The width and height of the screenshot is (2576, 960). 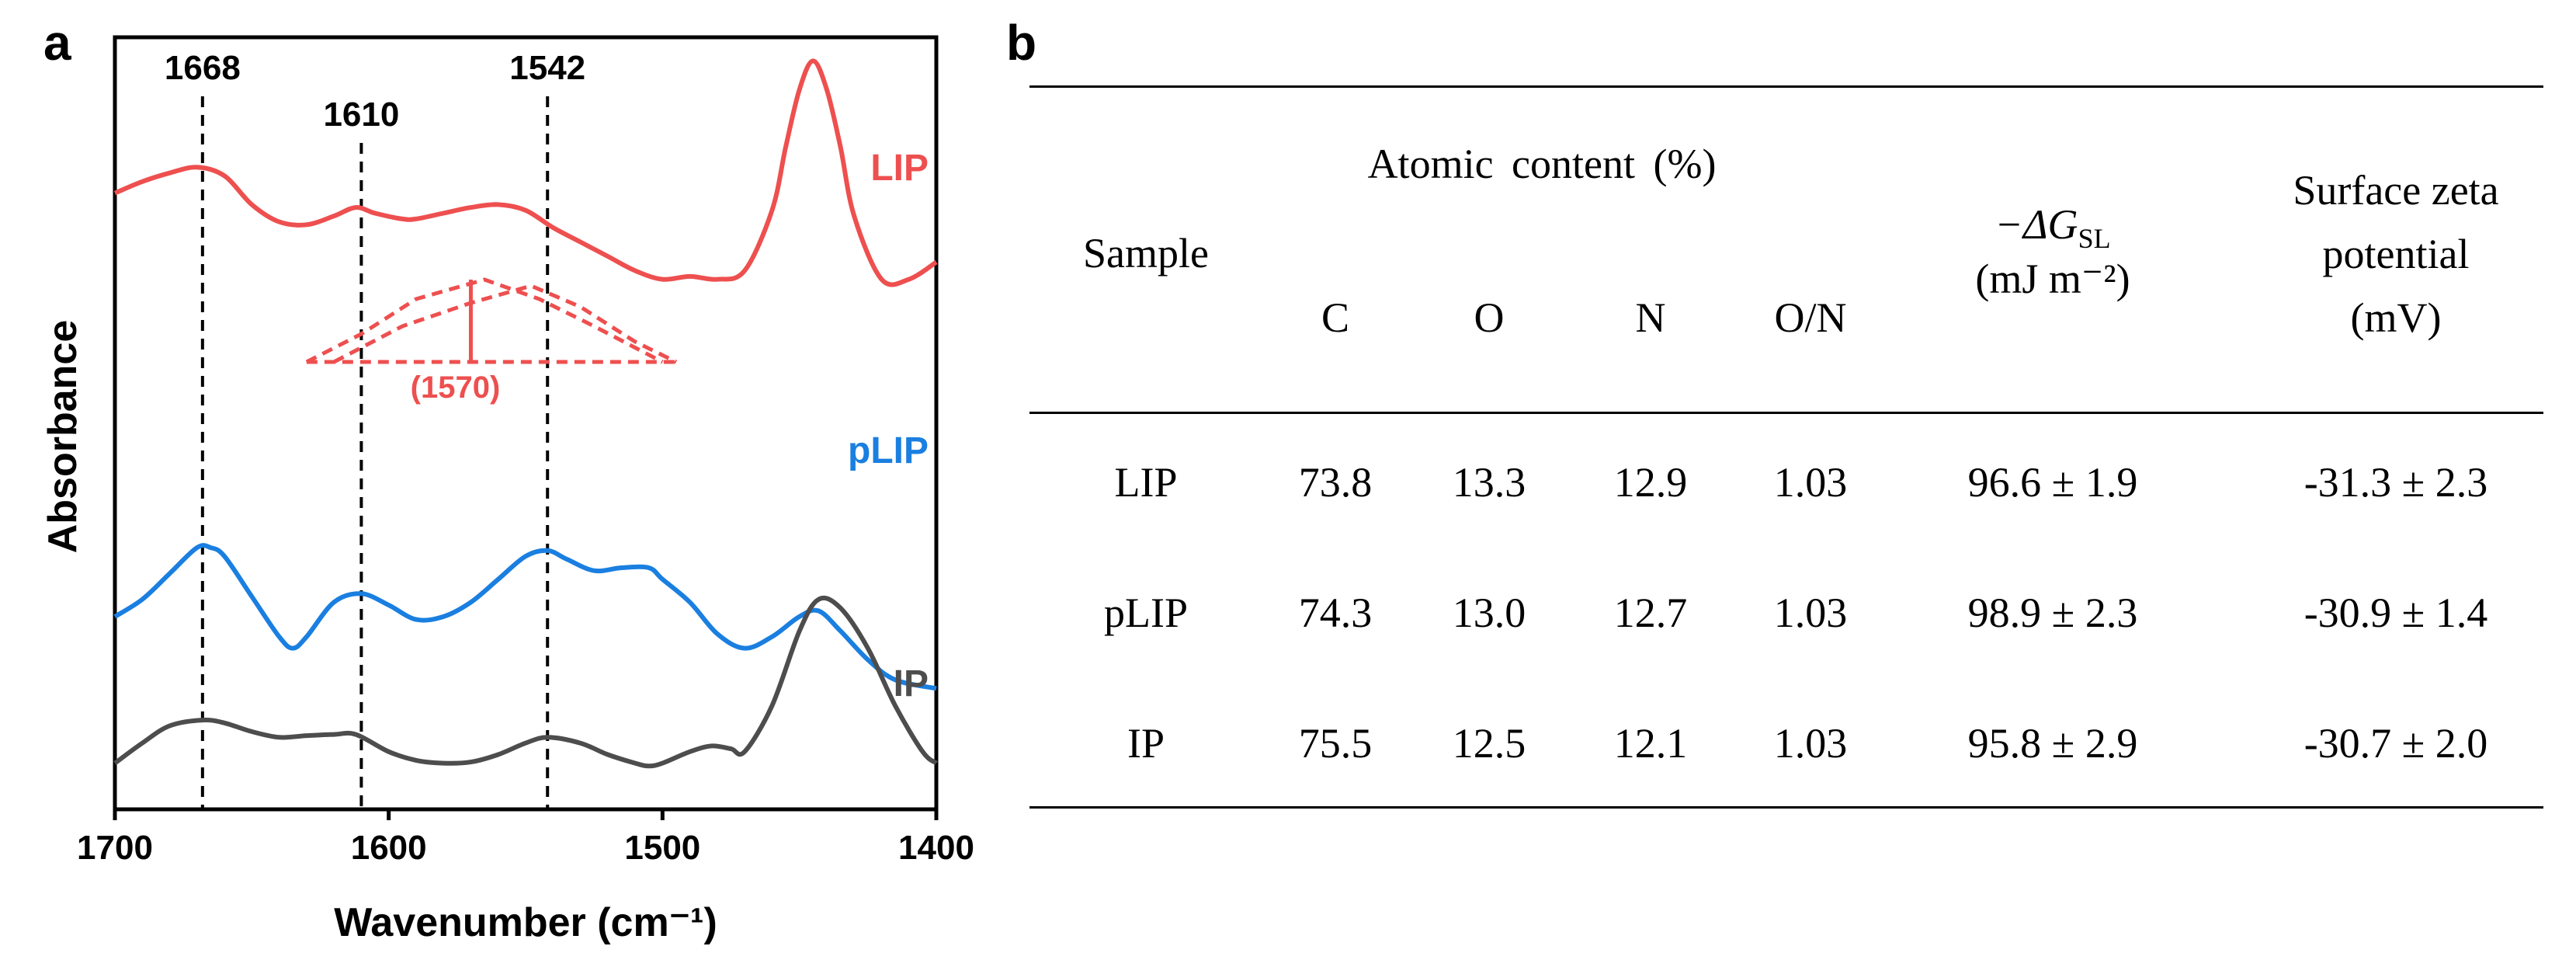 What do you see at coordinates (1542, 164) in the screenshot?
I see `header-atomic-content: Atomic content (%)` at bounding box center [1542, 164].